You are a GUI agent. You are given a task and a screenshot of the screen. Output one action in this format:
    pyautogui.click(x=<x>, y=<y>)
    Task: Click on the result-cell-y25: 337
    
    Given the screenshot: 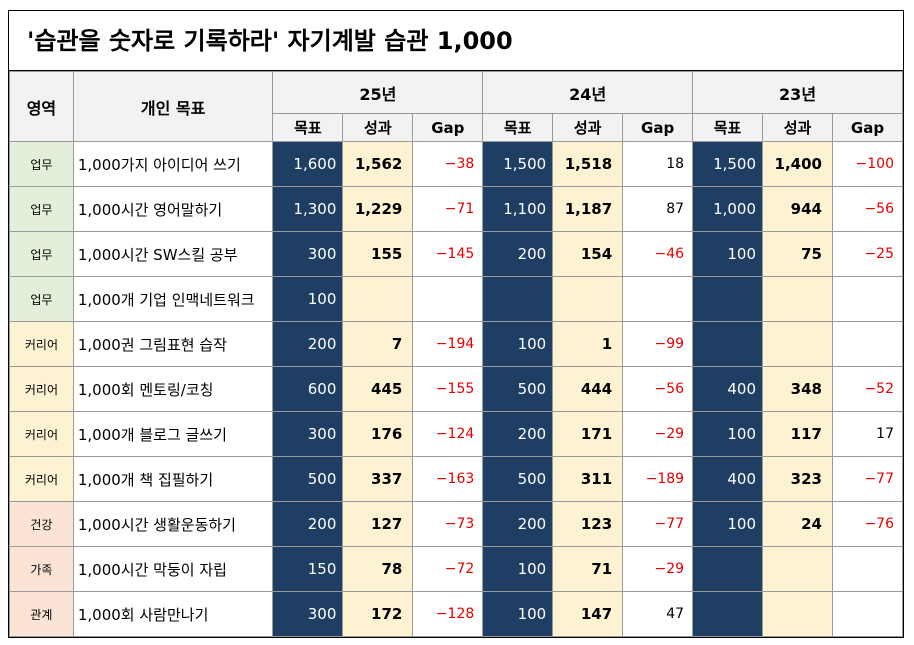 What is the action you would take?
    pyautogui.click(x=378, y=479)
    